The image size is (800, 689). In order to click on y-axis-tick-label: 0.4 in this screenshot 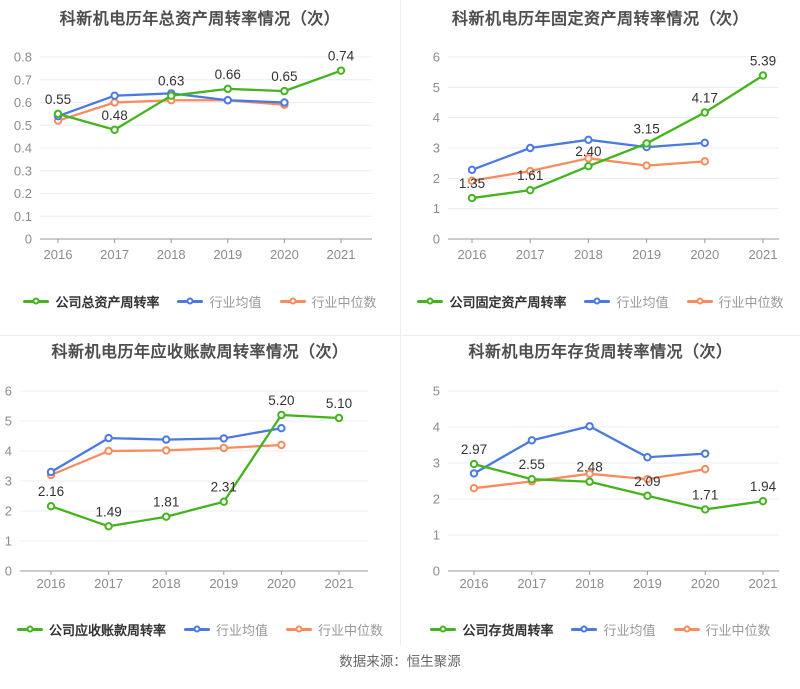, I will do `click(23, 148)`.